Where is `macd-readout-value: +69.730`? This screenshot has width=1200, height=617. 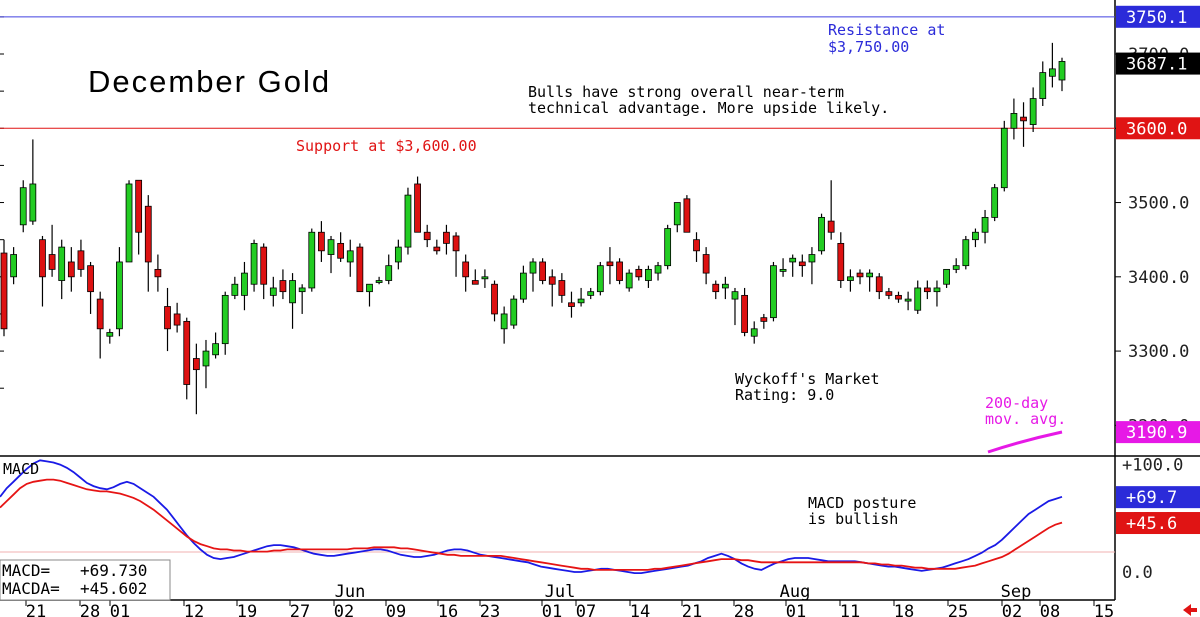
macd-readout-value: +69.730 is located at coordinates (113, 570).